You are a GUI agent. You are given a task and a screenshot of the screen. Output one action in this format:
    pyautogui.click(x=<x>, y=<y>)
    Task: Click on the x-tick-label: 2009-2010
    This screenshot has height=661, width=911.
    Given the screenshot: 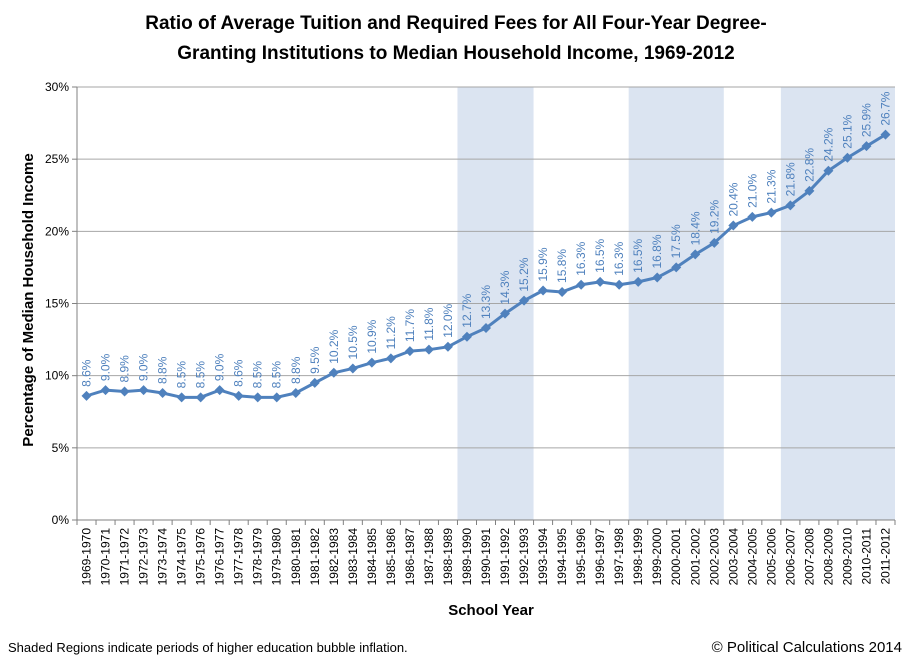 What is the action you would take?
    pyautogui.click(x=847, y=557)
    